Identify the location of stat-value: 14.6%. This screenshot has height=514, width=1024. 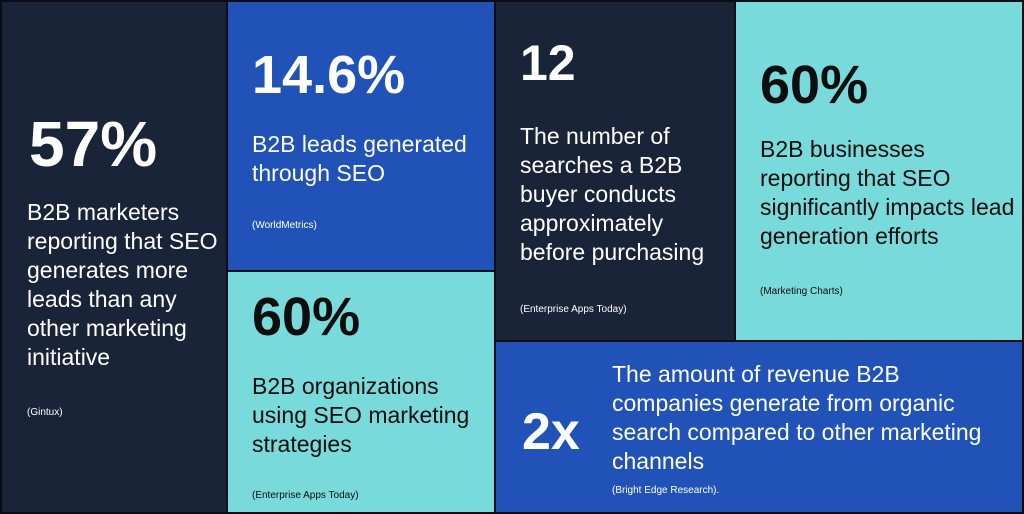
(329, 75).